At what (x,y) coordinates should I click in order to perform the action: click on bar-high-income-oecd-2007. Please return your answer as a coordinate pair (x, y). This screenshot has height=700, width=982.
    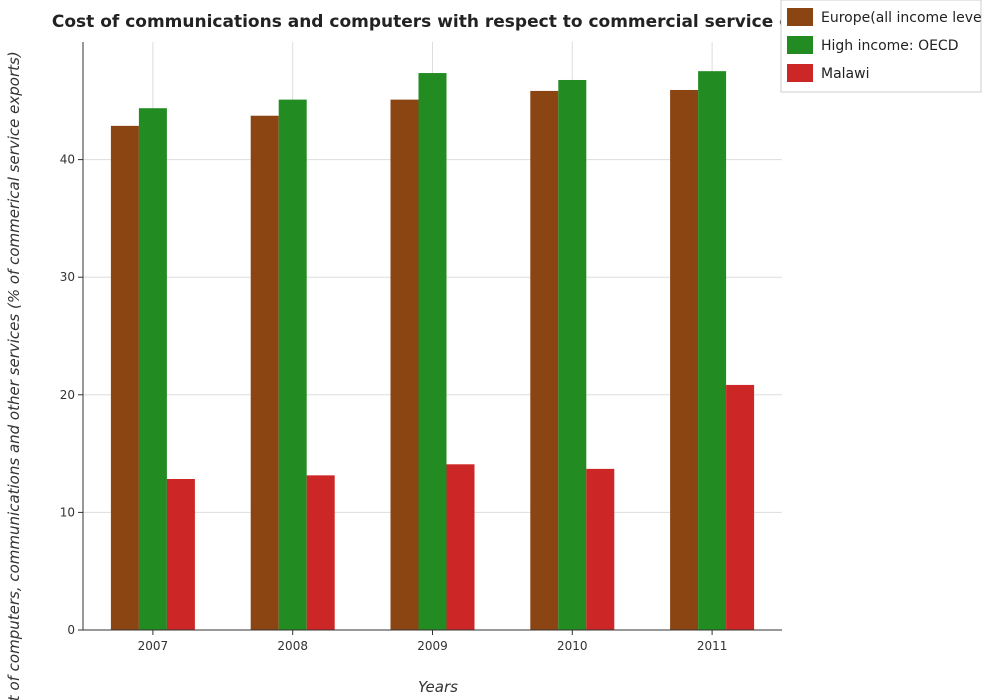
    Looking at the image, I should click on (152, 369).